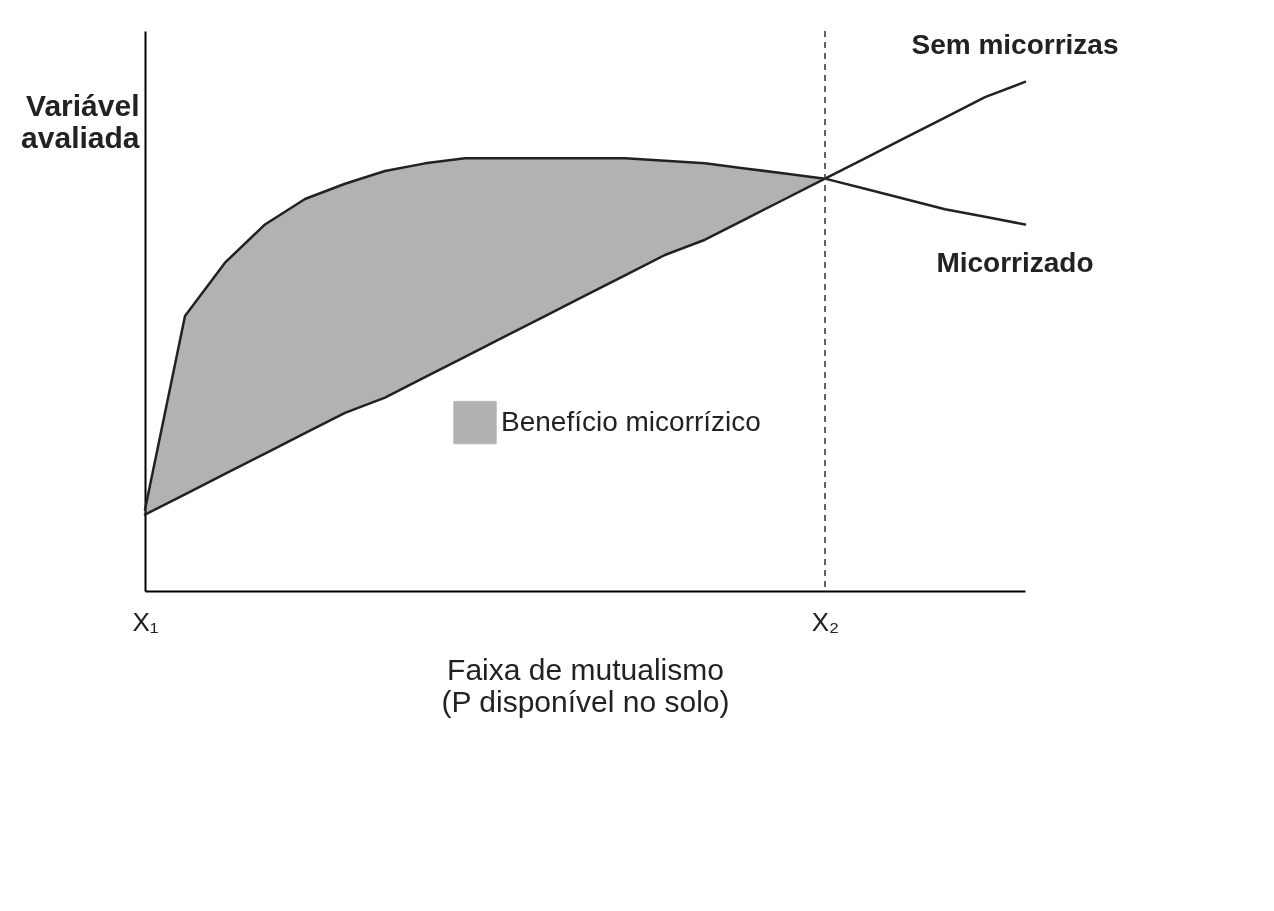 This screenshot has height=911, width=1274. I want to click on x-tick-label: X₂, so click(825, 621).